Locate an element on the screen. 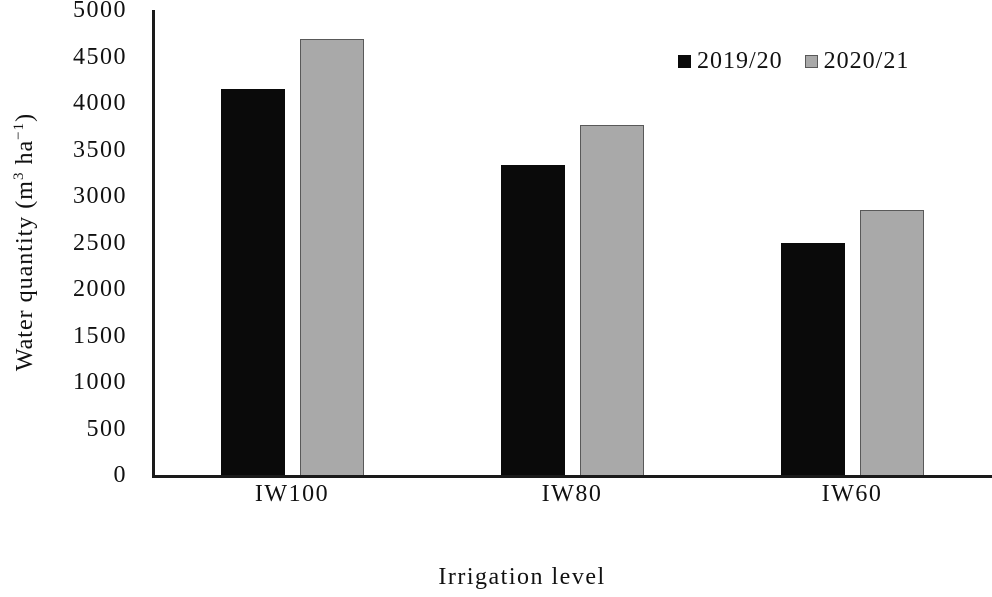  legend-label: 2019/20 is located at coordinates (740, 61).